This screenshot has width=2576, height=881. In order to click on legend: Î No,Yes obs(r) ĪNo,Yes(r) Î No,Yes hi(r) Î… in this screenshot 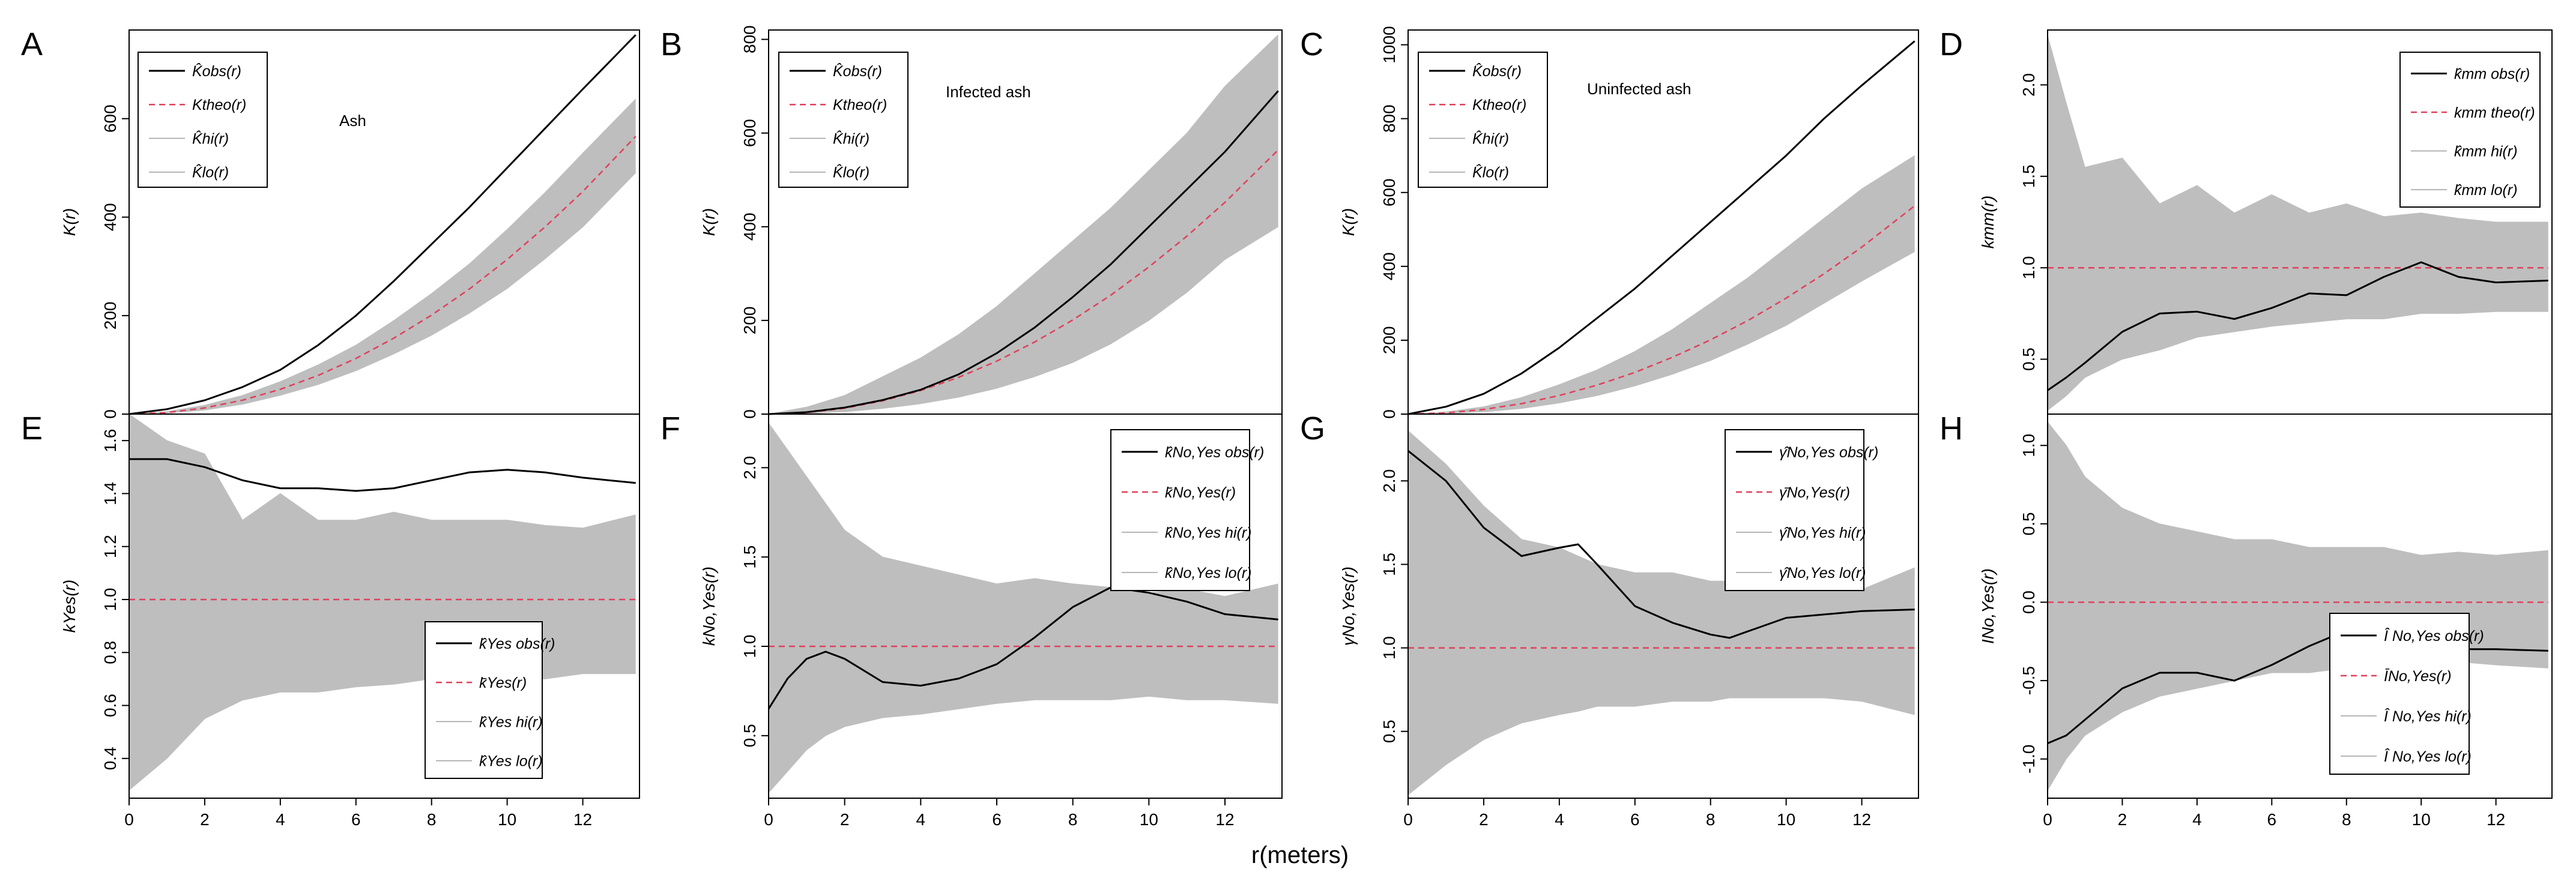, I will do `click(2406, 694)`.